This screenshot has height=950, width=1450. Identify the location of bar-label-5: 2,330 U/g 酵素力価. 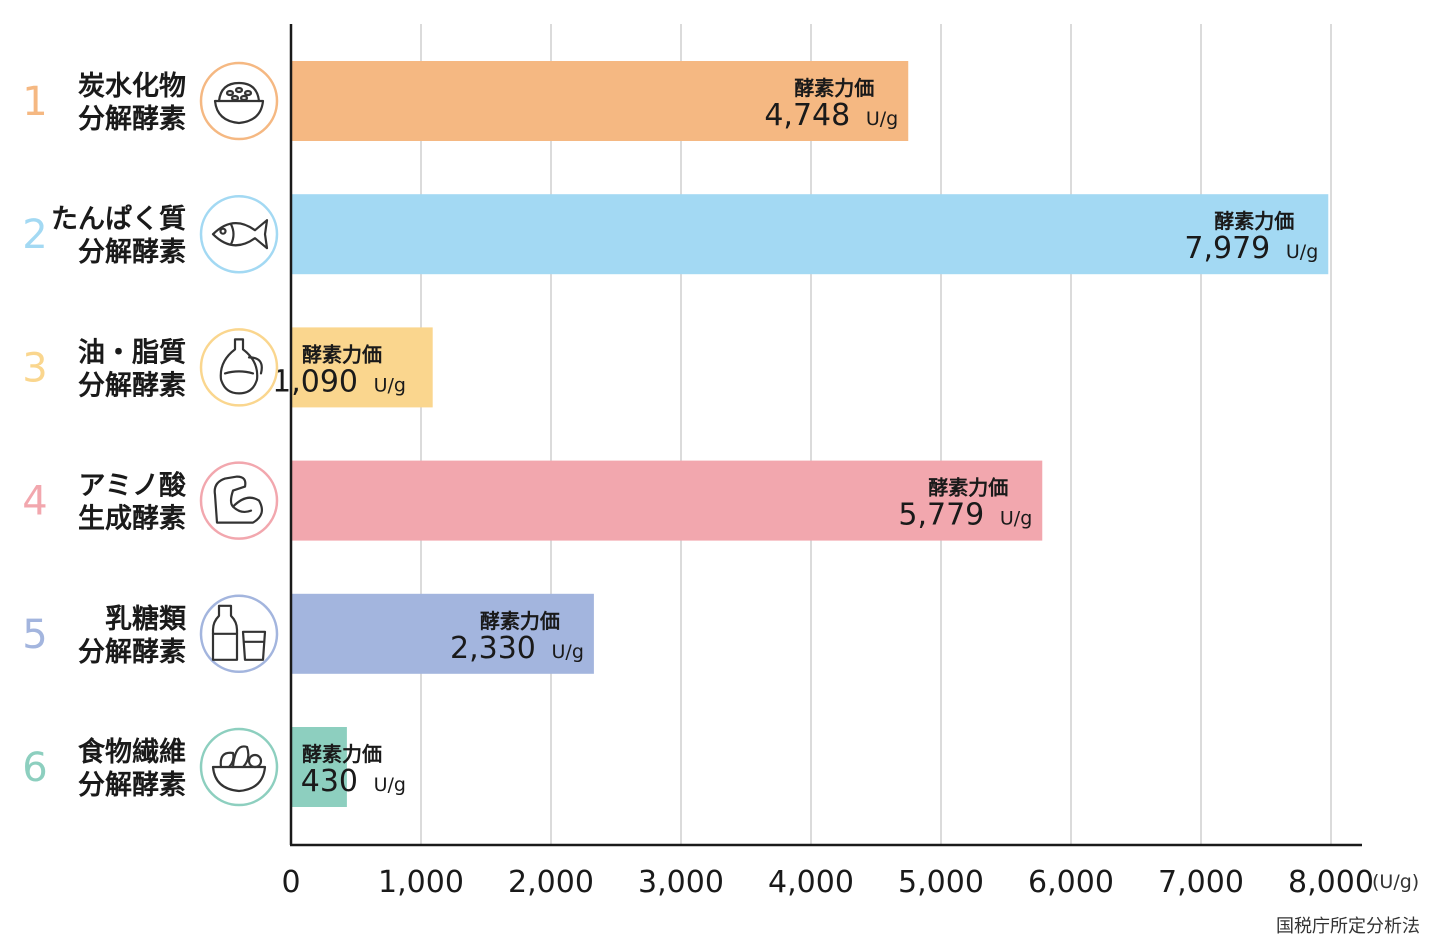
(517, 637).